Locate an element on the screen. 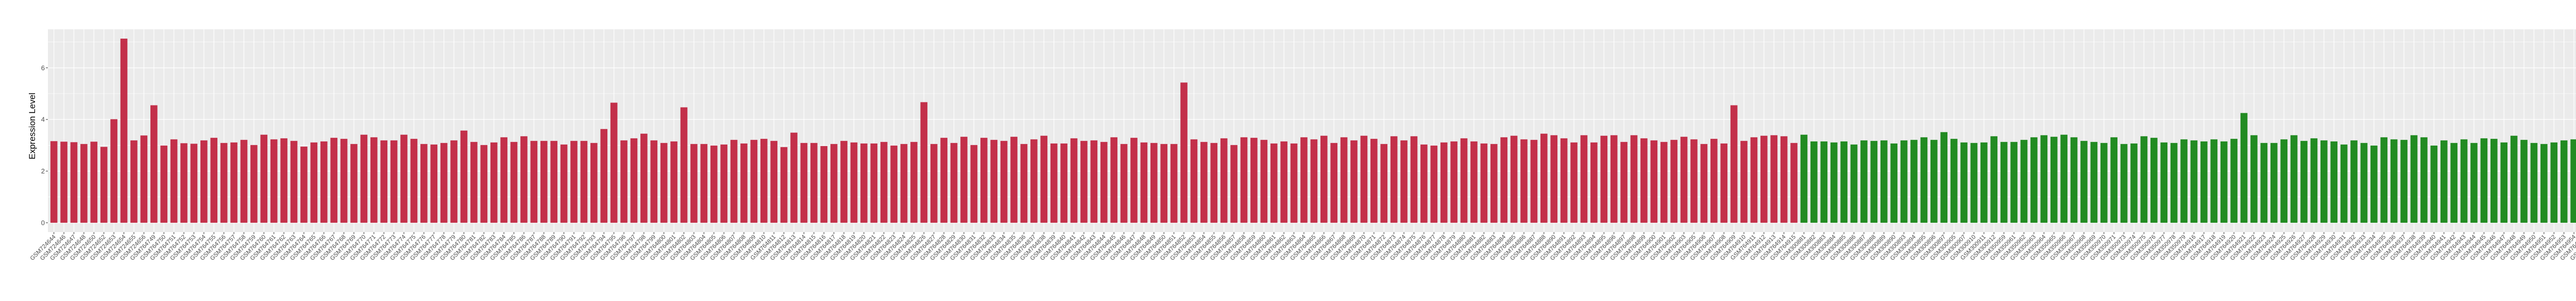  y-tick-label: 0 is located at coordinates (43, 222).